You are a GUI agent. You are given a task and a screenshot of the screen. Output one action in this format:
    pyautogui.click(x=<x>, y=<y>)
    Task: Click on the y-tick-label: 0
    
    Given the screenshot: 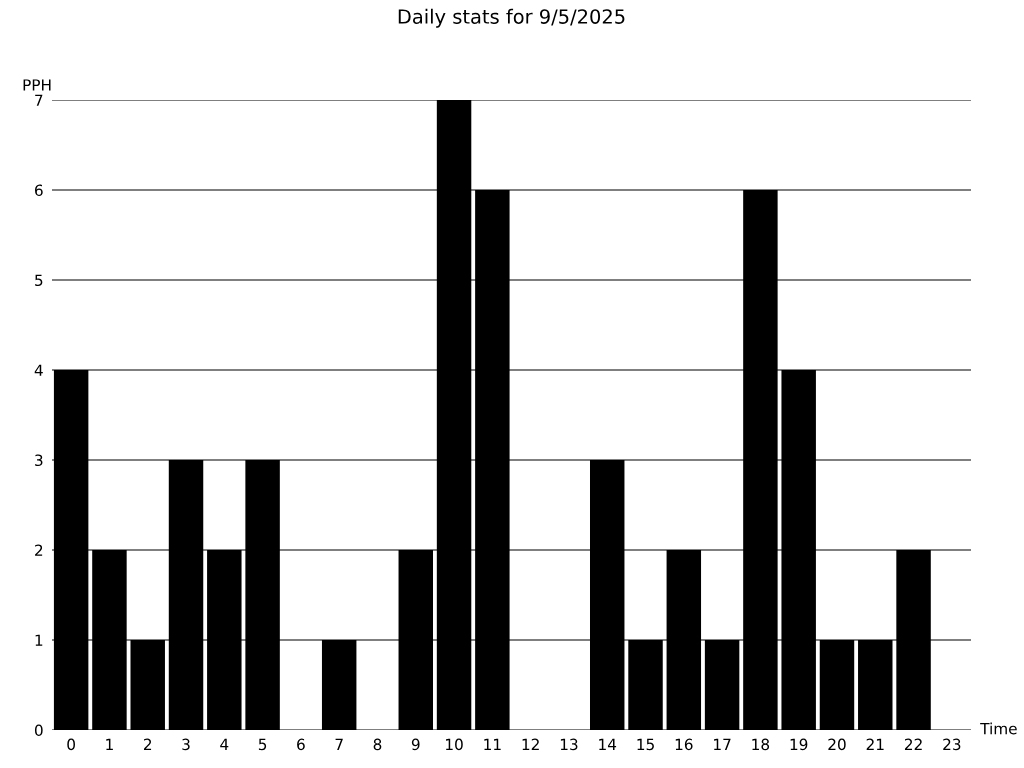 What is the action you would take?
    pyautogui.click(x=38, y=730)
    